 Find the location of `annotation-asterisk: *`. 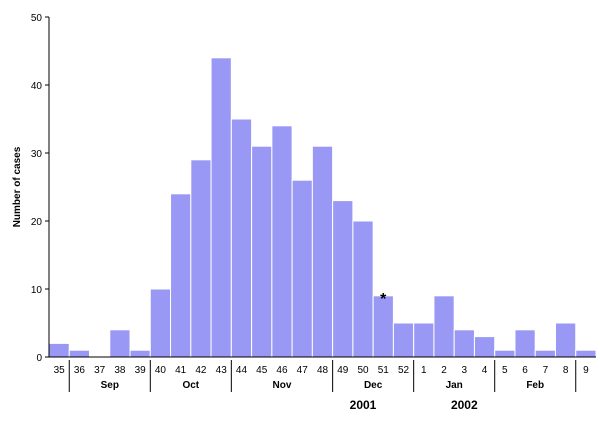

annotation-asterisk: * is located at coordinates (383, 299).